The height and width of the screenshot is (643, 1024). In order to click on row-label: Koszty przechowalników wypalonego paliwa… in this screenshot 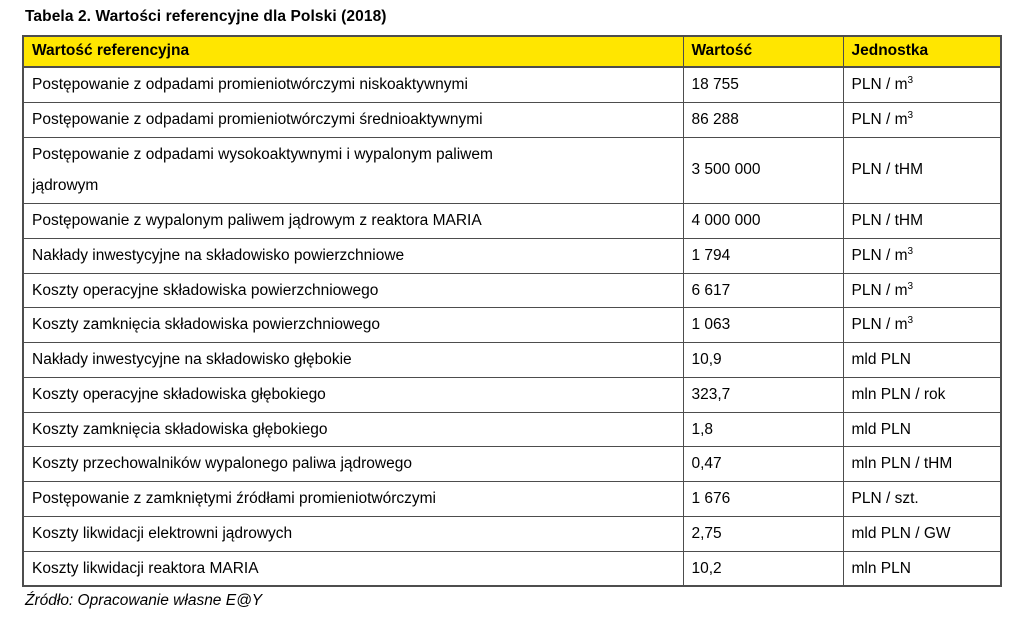, I will do `click(353, 464)`.